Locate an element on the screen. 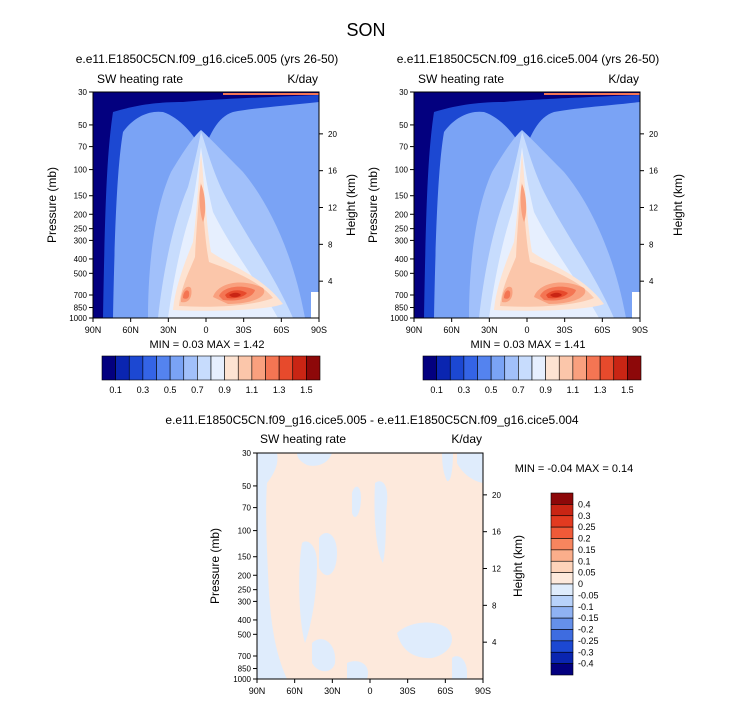 This screenshot has width=733, height=701. panel-2-colorbar: 0.1 0.3 0.5 0.7 0.9 1.1 1.3 1.5 is located at coordinates (532, 375).